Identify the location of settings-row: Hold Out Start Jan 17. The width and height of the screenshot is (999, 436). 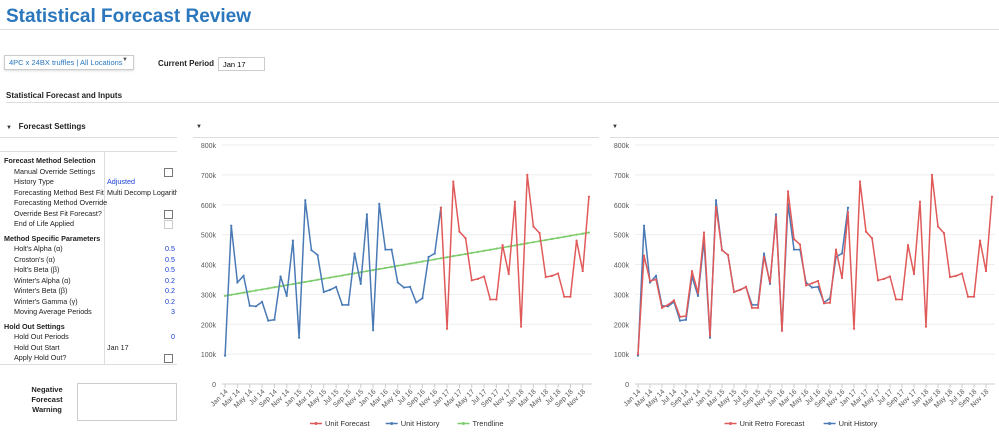
(88, 348).